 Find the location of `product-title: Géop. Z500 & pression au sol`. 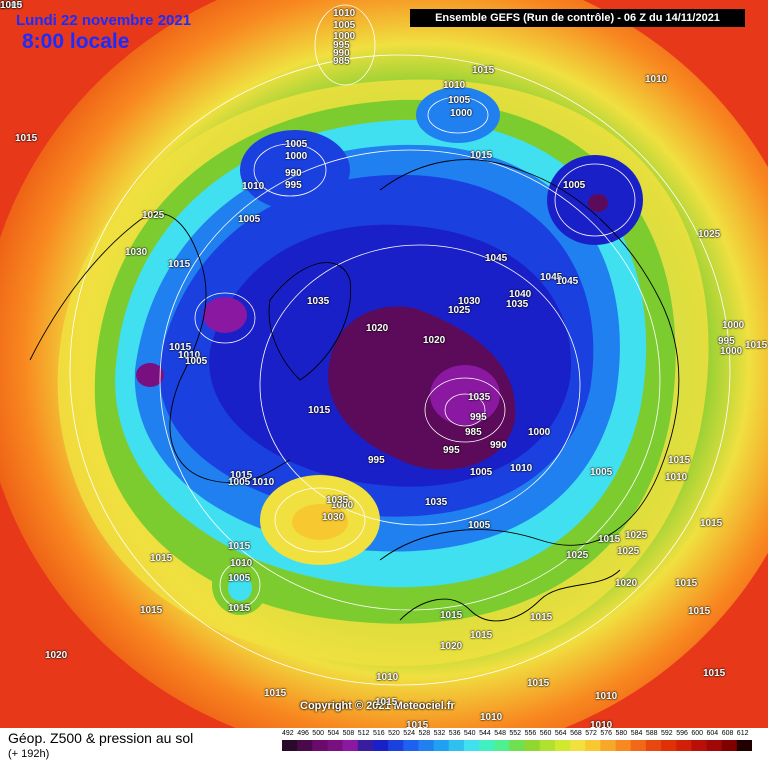

product-title: Géop. Z500 & pression au sol is located at coordinates (101, 738).